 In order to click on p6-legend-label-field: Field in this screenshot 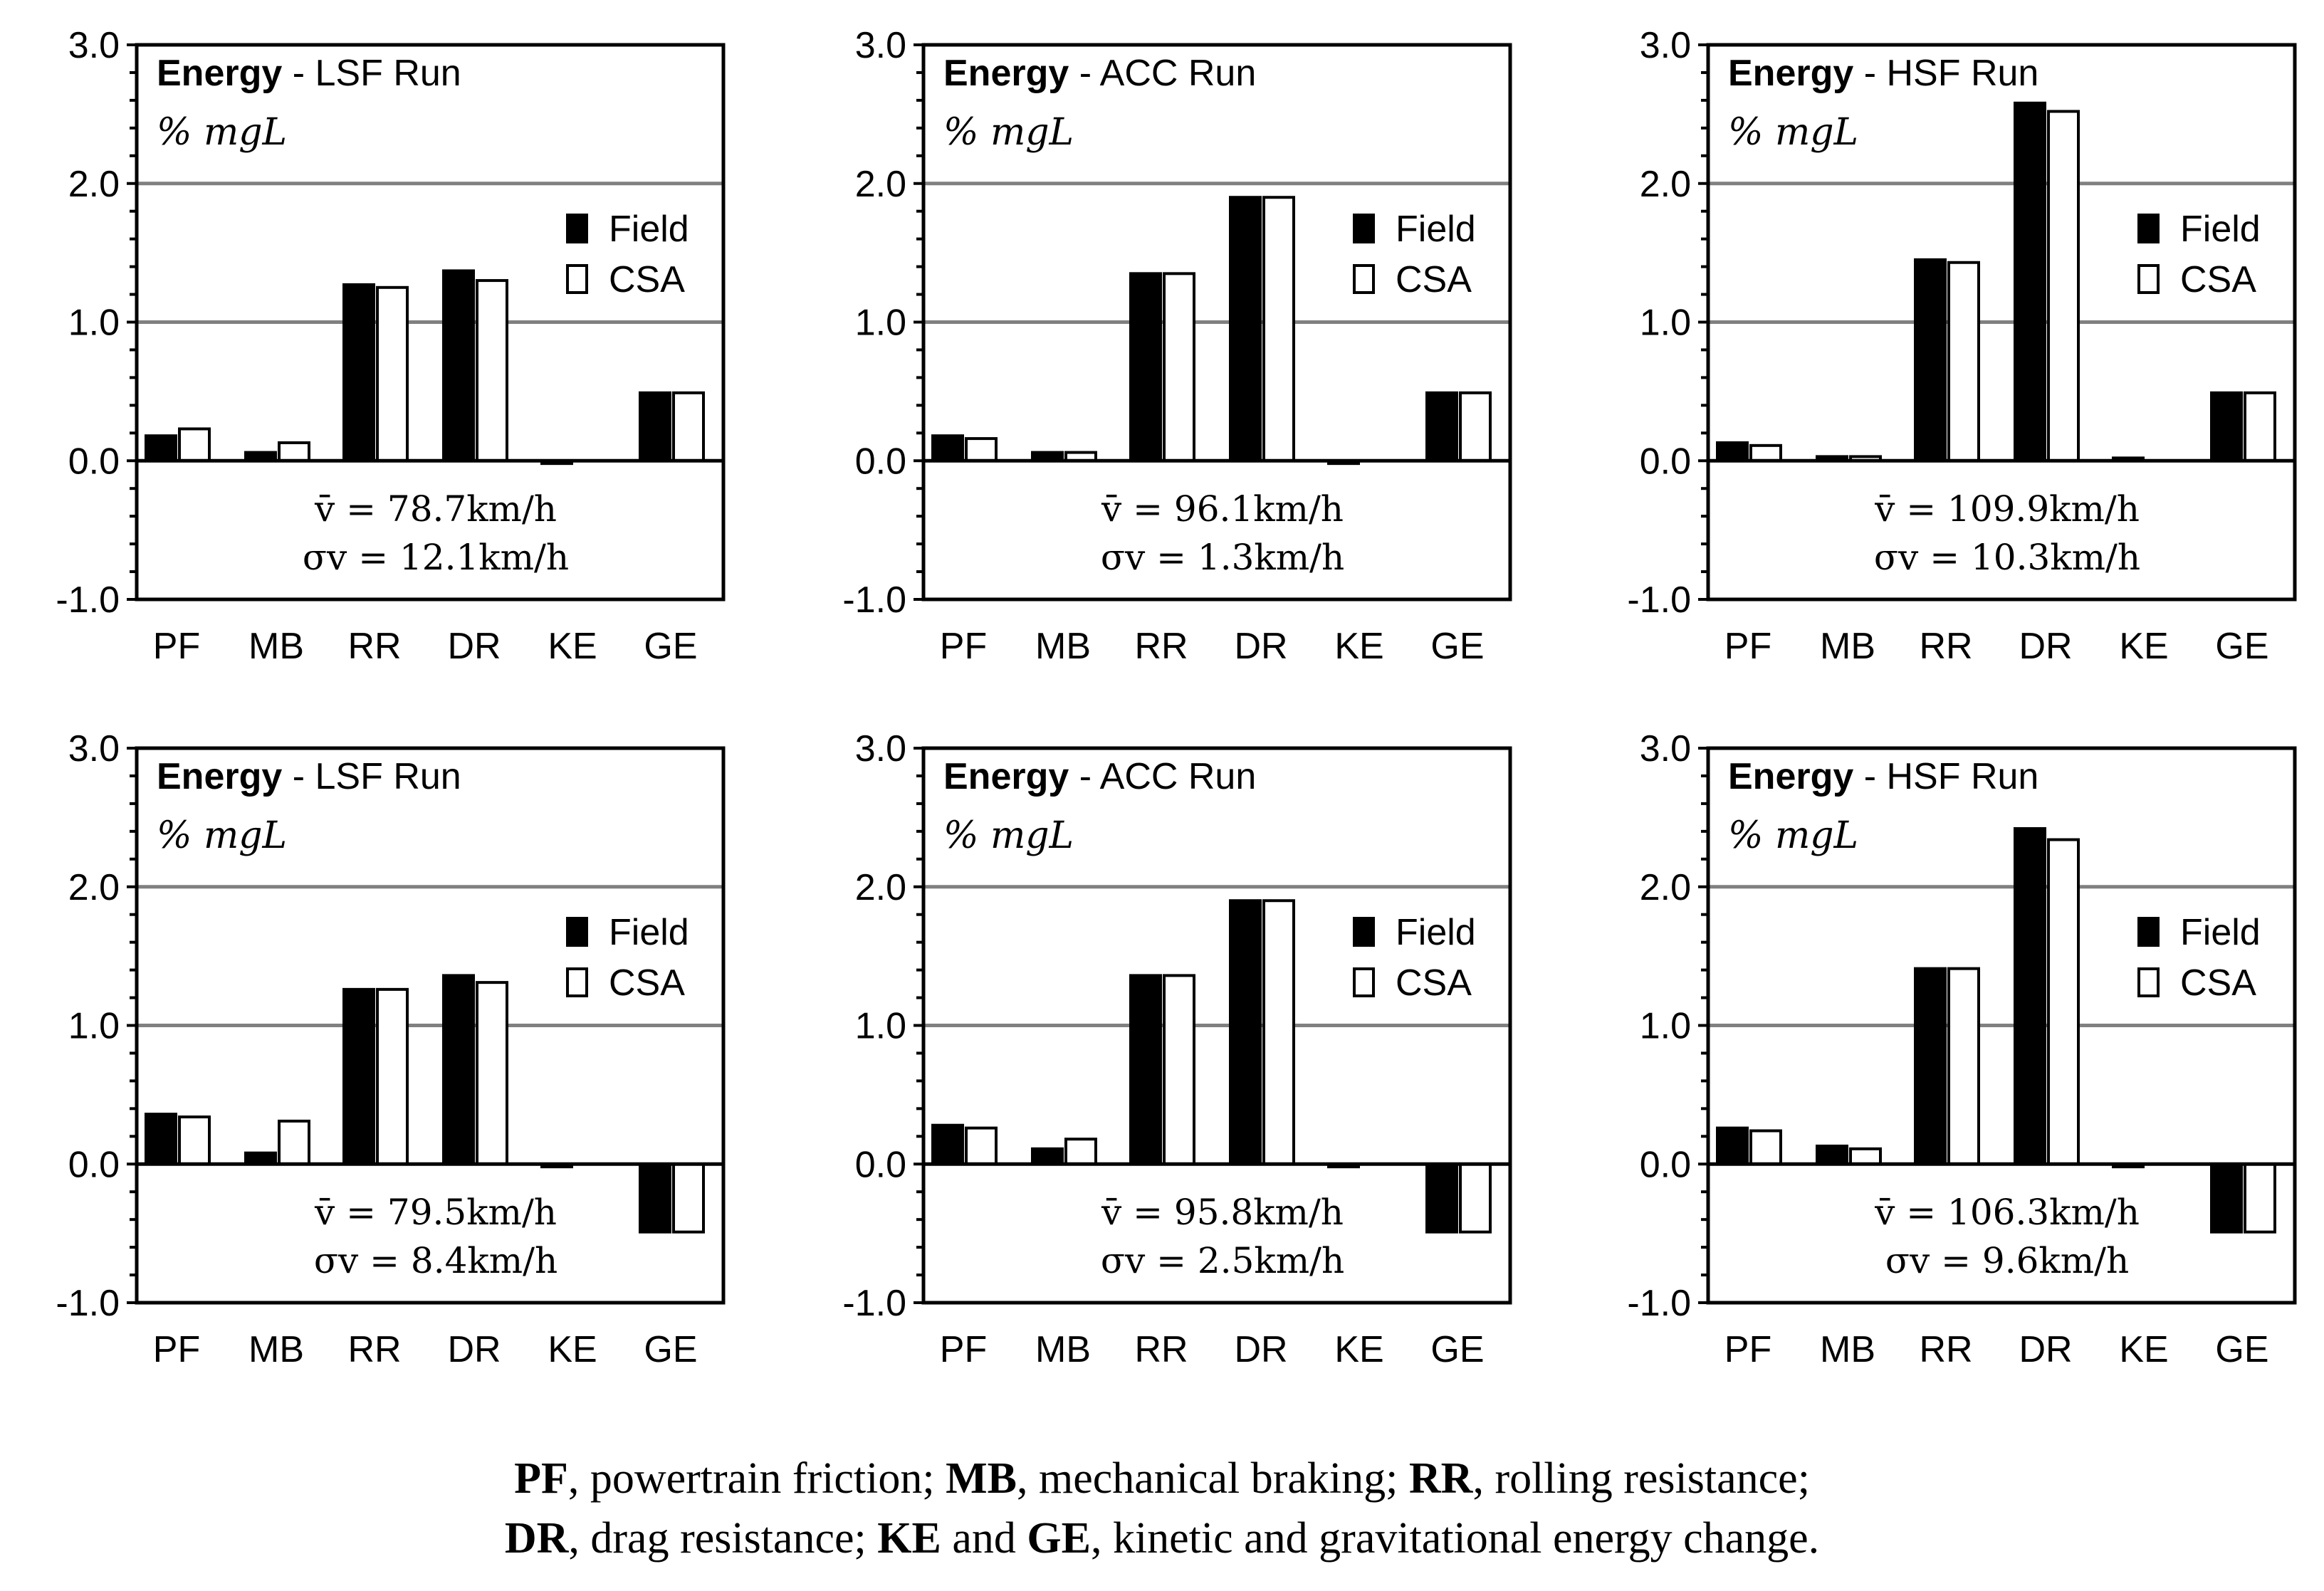, I will do `click(2220, 932)`.